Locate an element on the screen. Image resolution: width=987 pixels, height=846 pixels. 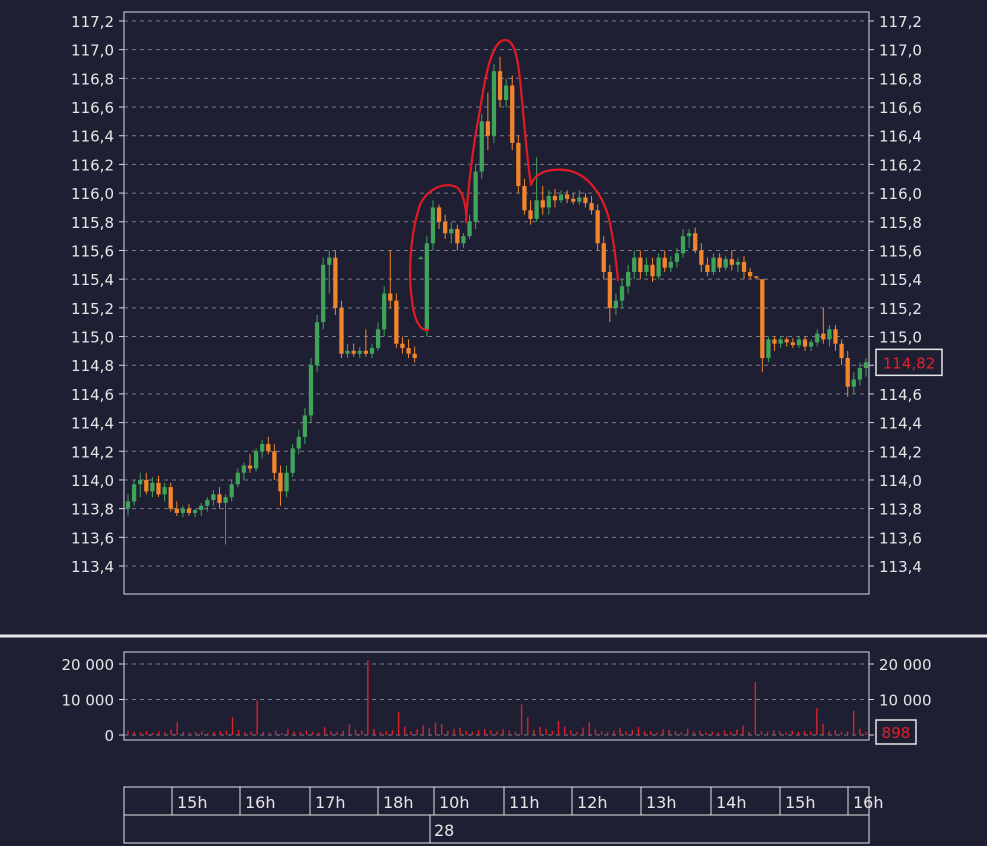
price-tick-label-left: 115,6 is located at coordinates (92, 251).